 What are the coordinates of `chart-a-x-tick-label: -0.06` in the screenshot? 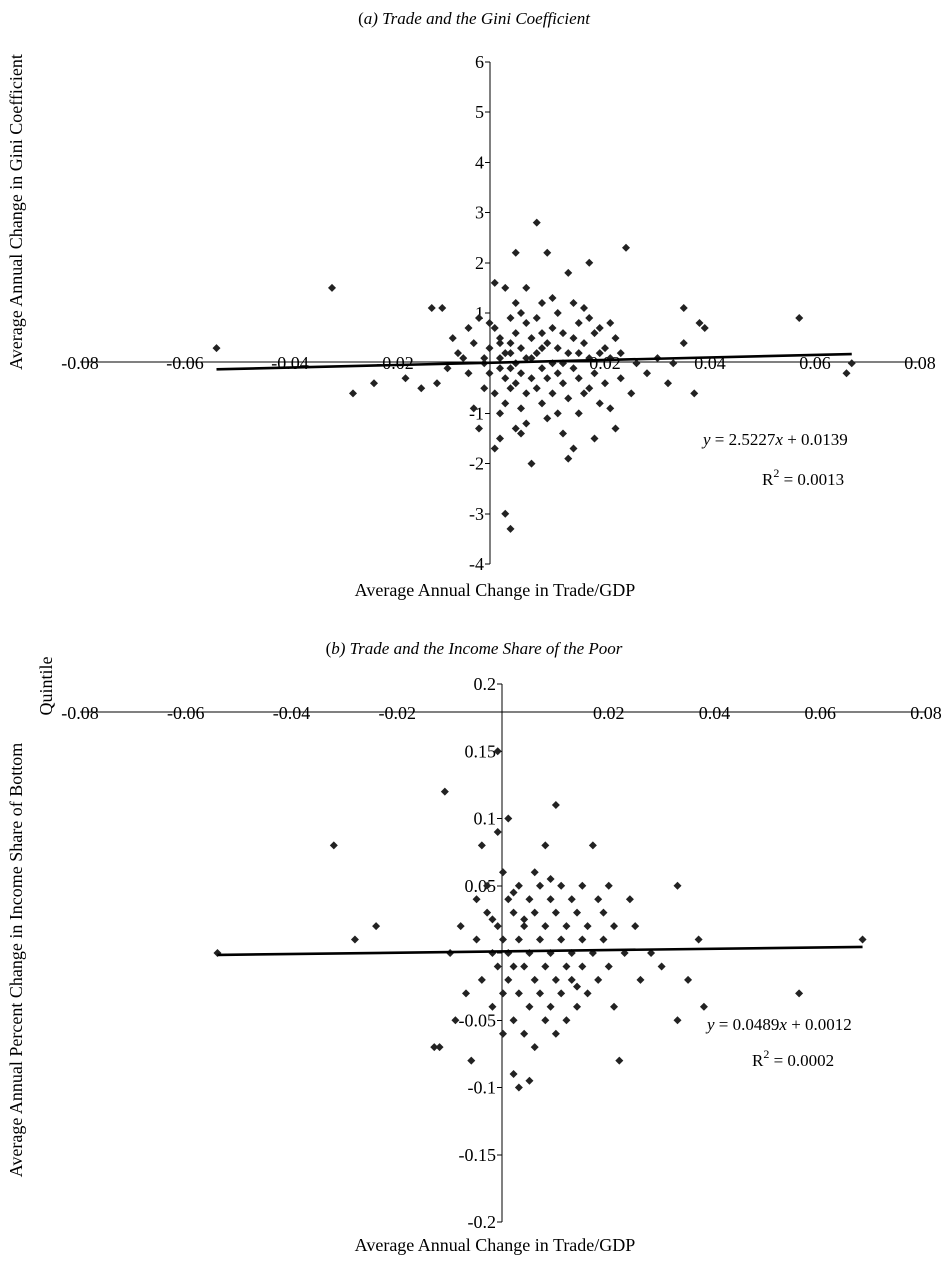 It's located at (185, 363).